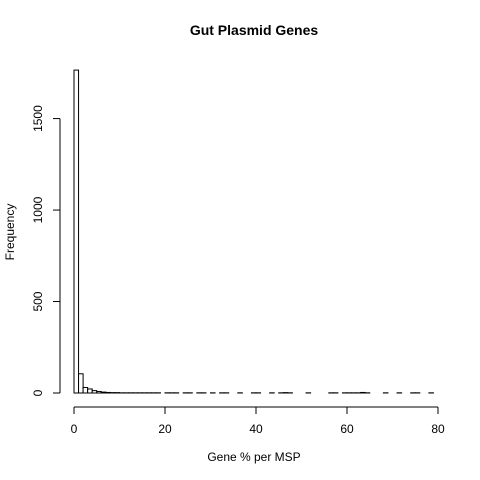 The image size is (480, 480). I want to click on y-axis: 0 500 1000 1500, so click(46, 250).